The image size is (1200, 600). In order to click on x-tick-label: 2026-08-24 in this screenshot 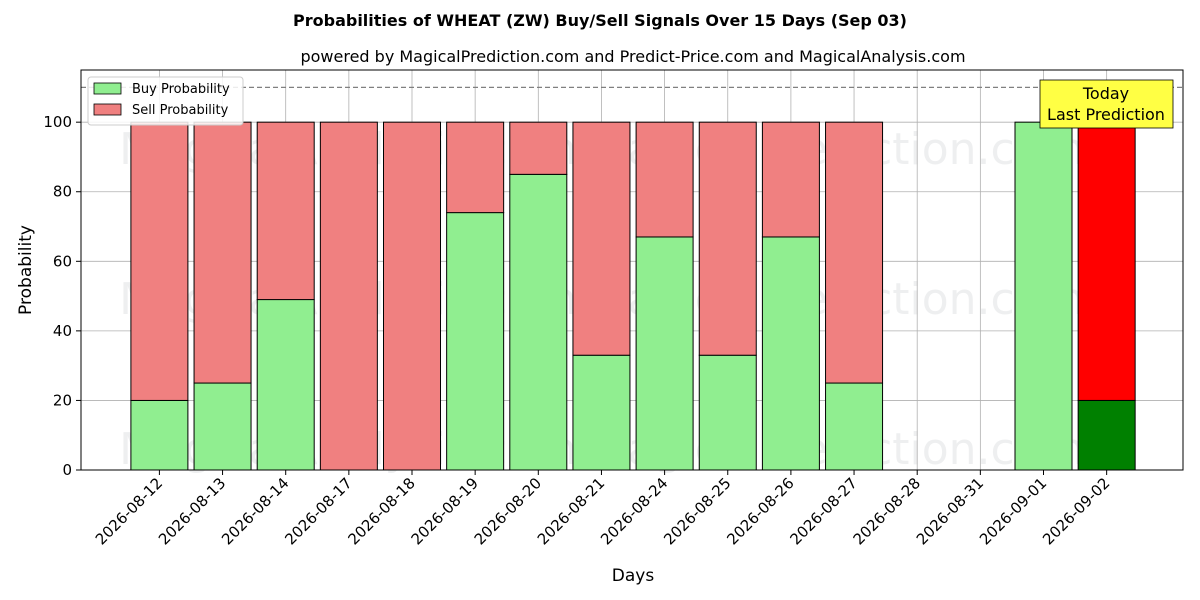, I will do `click(634, 511)`.